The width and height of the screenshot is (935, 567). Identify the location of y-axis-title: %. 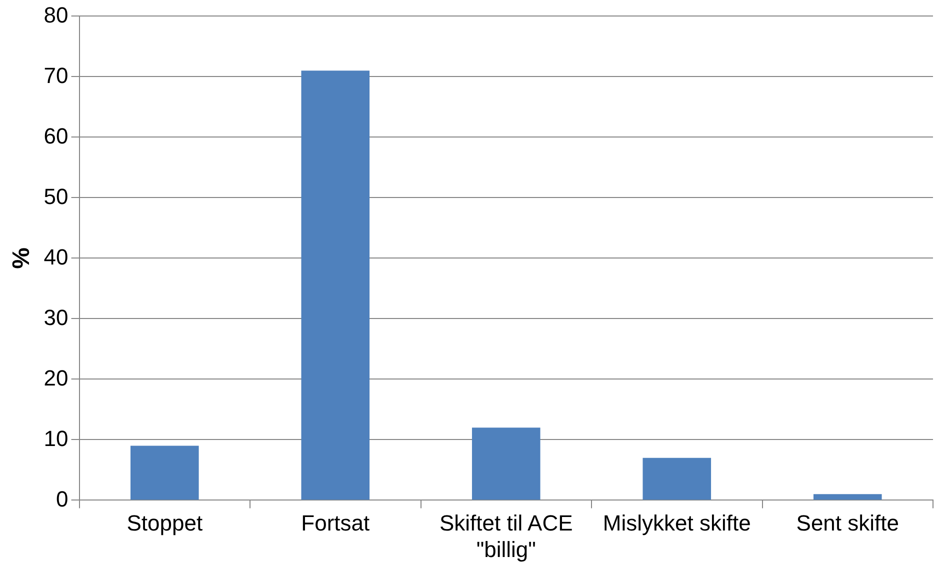
(22, 258).